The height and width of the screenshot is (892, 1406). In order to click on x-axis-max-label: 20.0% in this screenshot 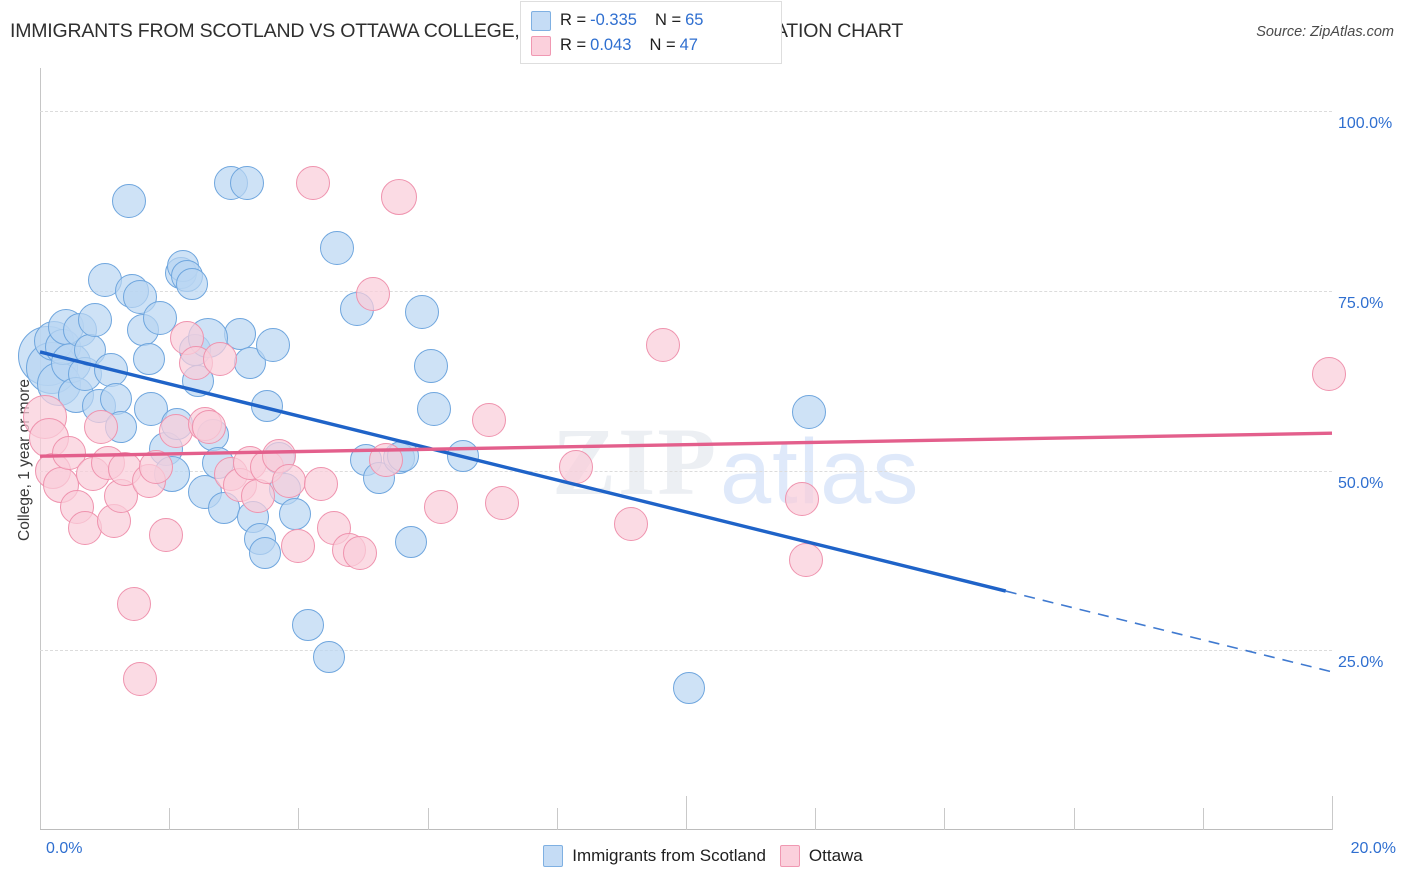, I will do `click(1373, 848)`.